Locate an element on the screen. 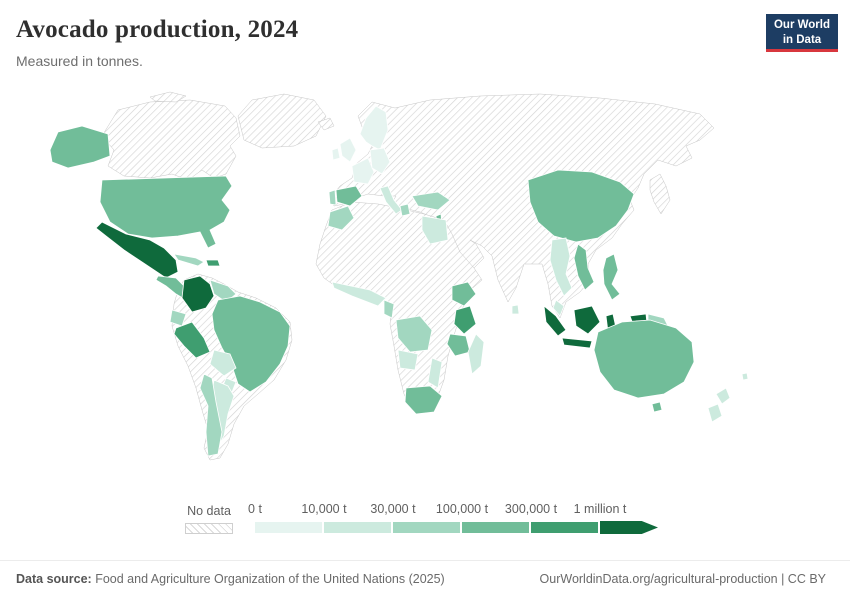 The width and height of the screenshot is (850, 600). country-egypt is located at coordinates (435, 230).